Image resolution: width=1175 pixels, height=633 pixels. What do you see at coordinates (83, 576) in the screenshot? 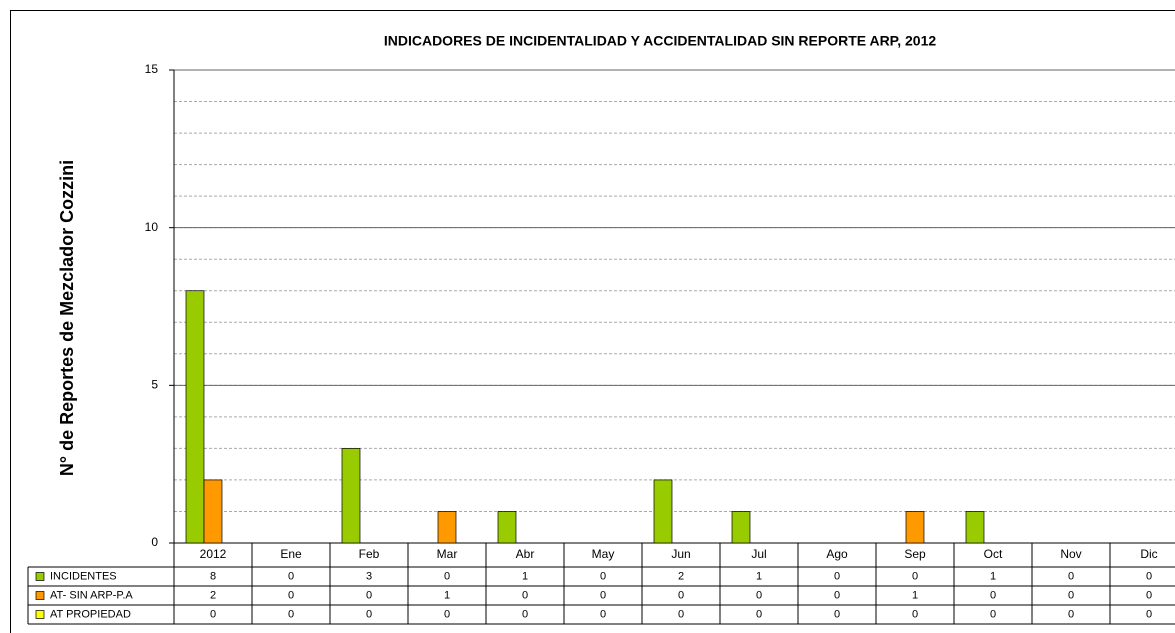
I see `legend-label: INCIDENTES` at bounding box center [83, 576].